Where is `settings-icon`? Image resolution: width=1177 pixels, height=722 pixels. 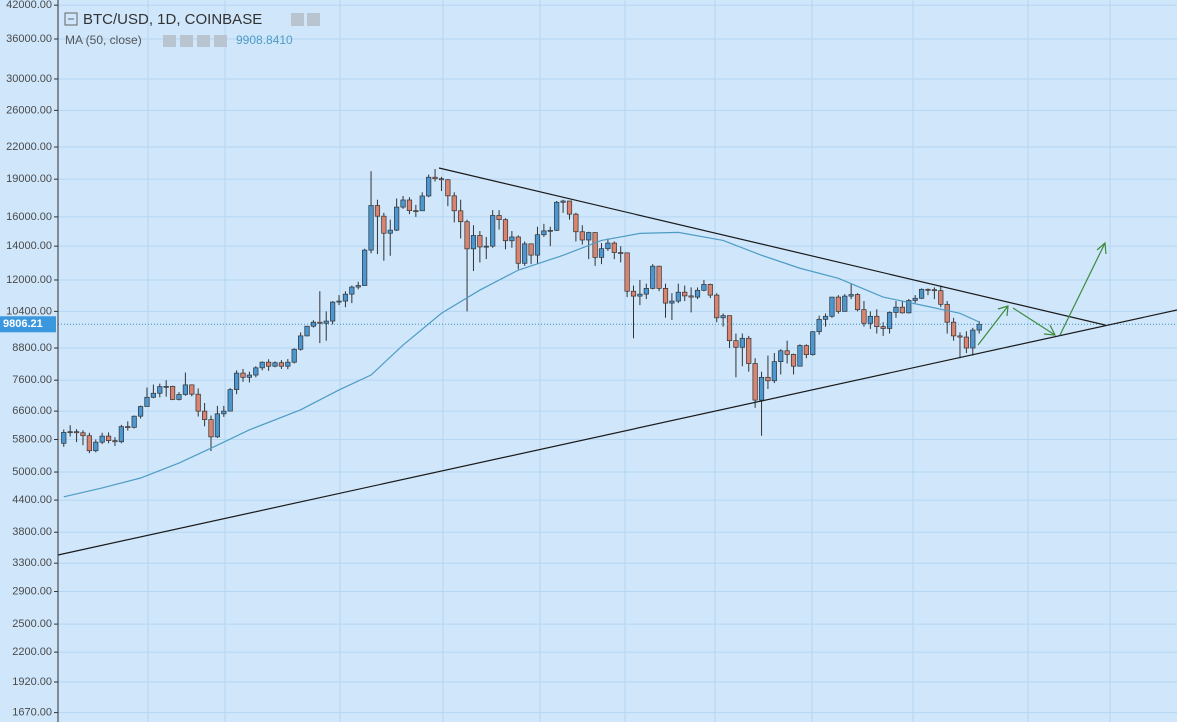
settings-icon is located at coordinates (297, 19).